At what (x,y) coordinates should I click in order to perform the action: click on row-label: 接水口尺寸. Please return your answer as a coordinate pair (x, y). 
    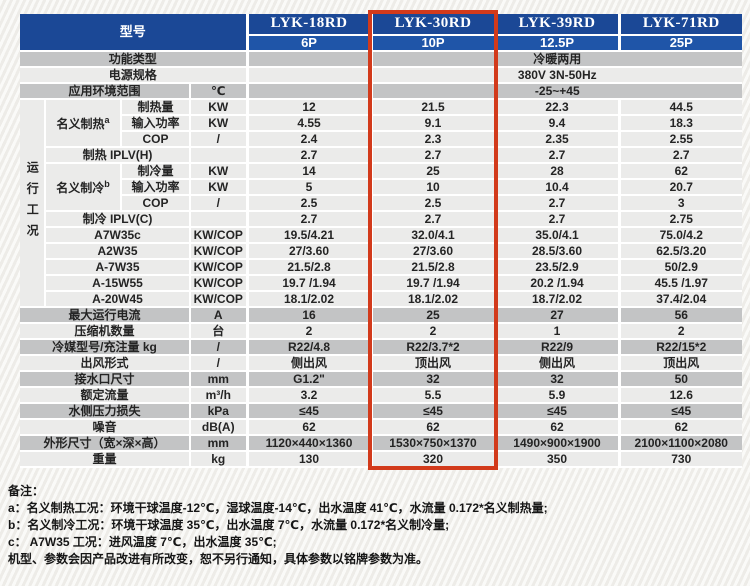
    Looking at the image, I should click on (105, 379).